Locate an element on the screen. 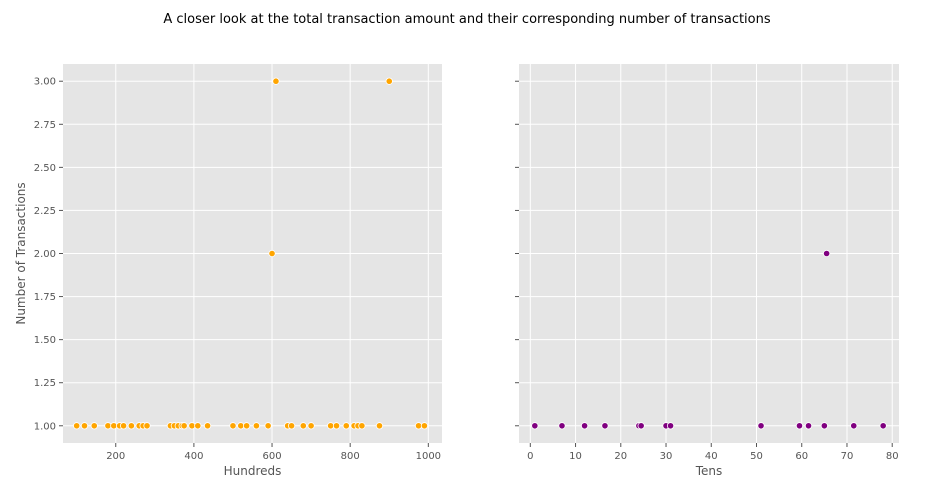  x-tick-label: 800 is located at coordinates (350, 456).